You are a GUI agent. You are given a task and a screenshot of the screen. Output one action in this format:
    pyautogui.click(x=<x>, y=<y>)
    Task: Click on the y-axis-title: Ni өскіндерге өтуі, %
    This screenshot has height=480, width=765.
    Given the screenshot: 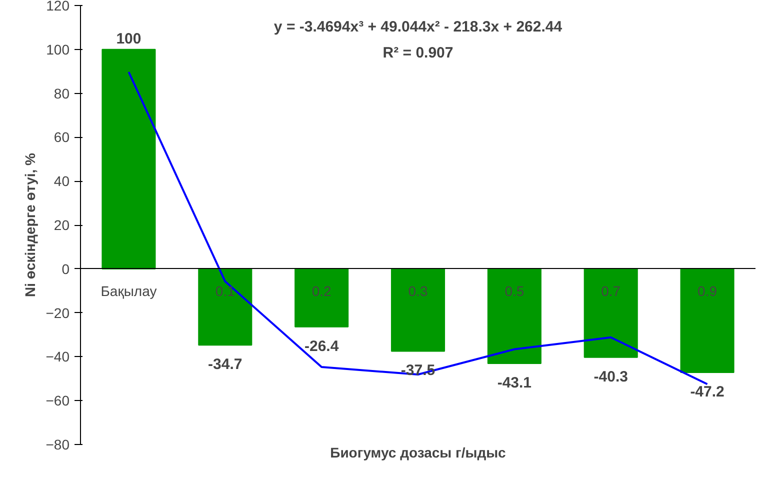 What is the action you would take?
    pyautogui.click(x=30, y=224)
    